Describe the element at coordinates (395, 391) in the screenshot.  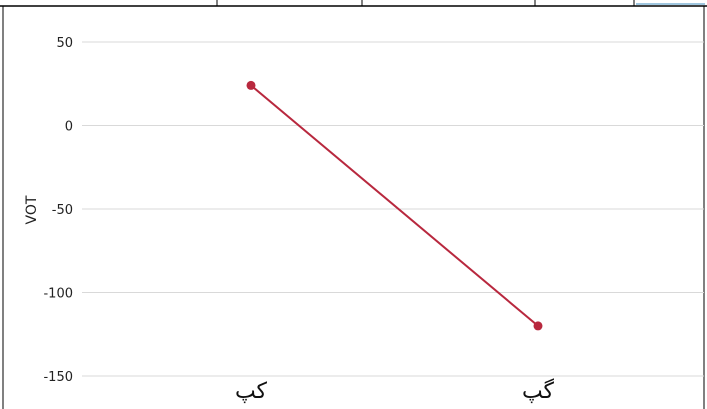
I see `x-axis-categories: کپ گپ` at that location.